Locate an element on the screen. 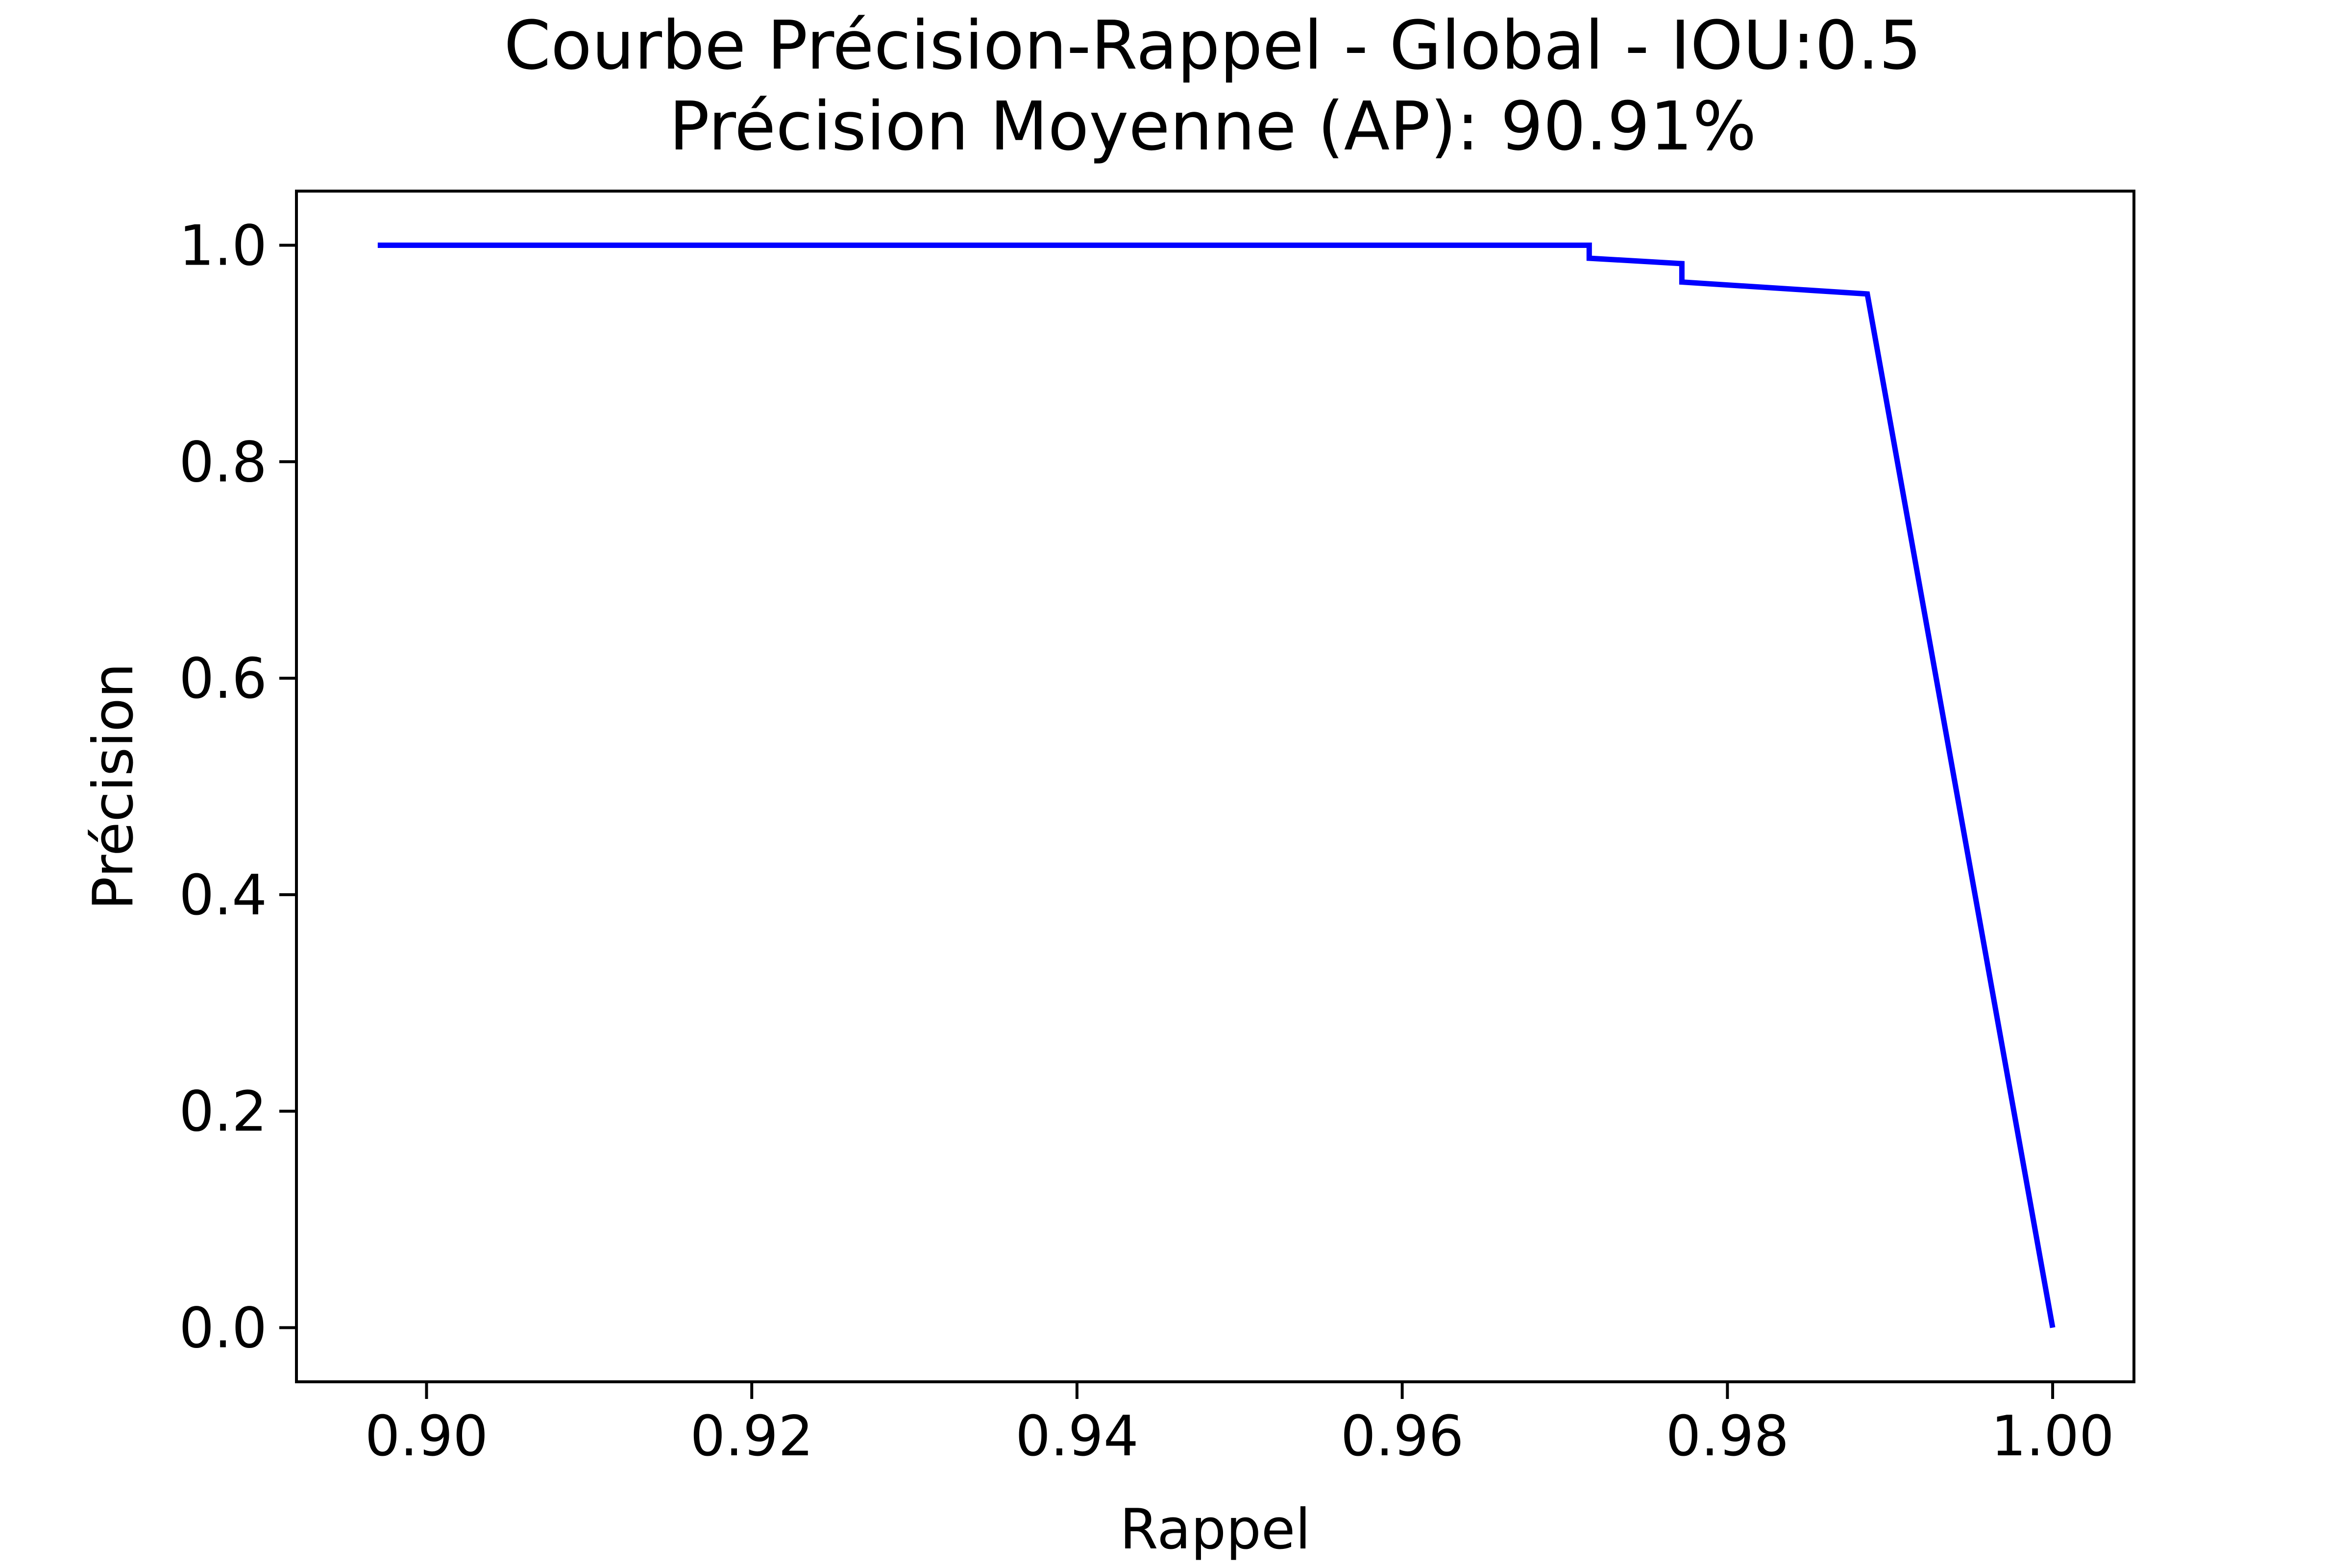 This screenshot has width=2352, height=1568. y-tick-label: 1.0 is located at coordinates (223, 245).